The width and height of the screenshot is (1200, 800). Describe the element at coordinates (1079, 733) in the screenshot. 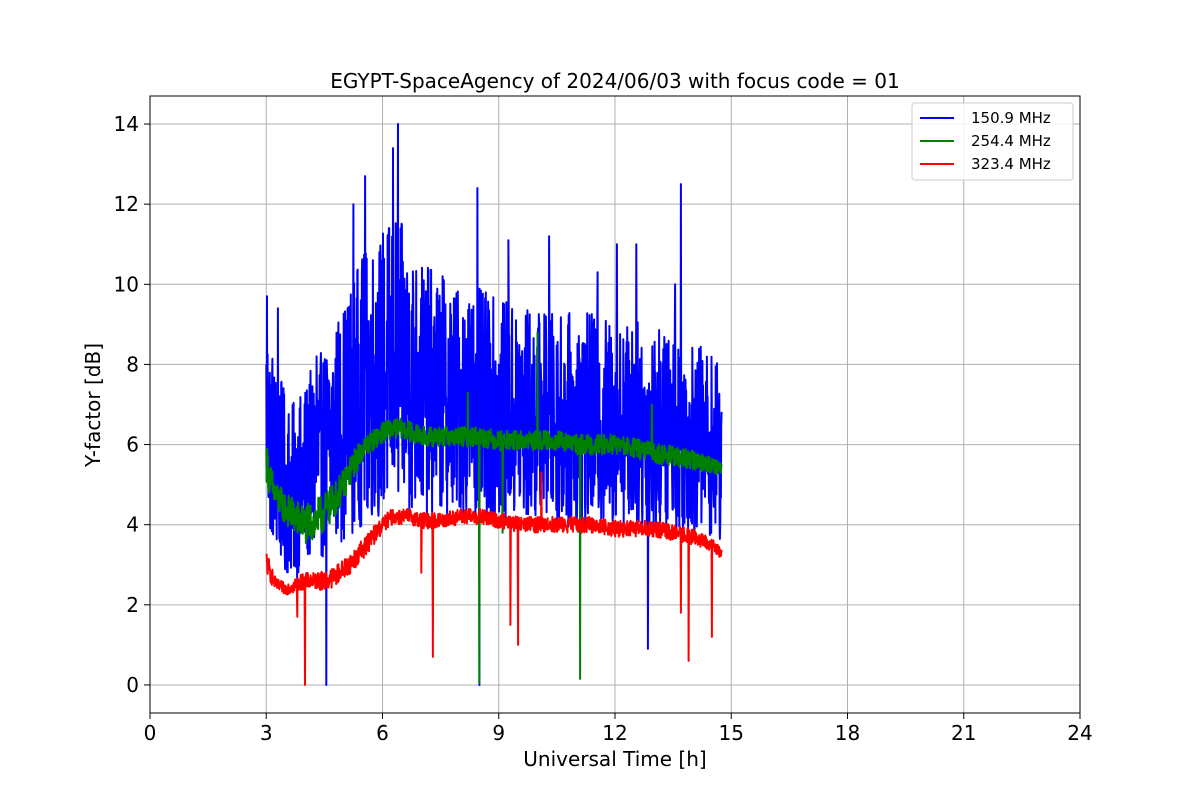

I see `x-tick-label: 24` at that location.